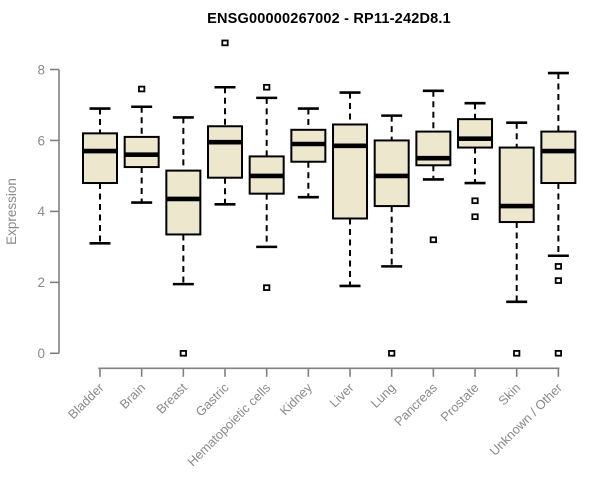 Image resolution: width=600 pixels, height=500 pixels. Describe the element at coordinates (525, 419) in the screenshot. I see `x-tick-label-unknown-other: Unknown / Other` at that location.